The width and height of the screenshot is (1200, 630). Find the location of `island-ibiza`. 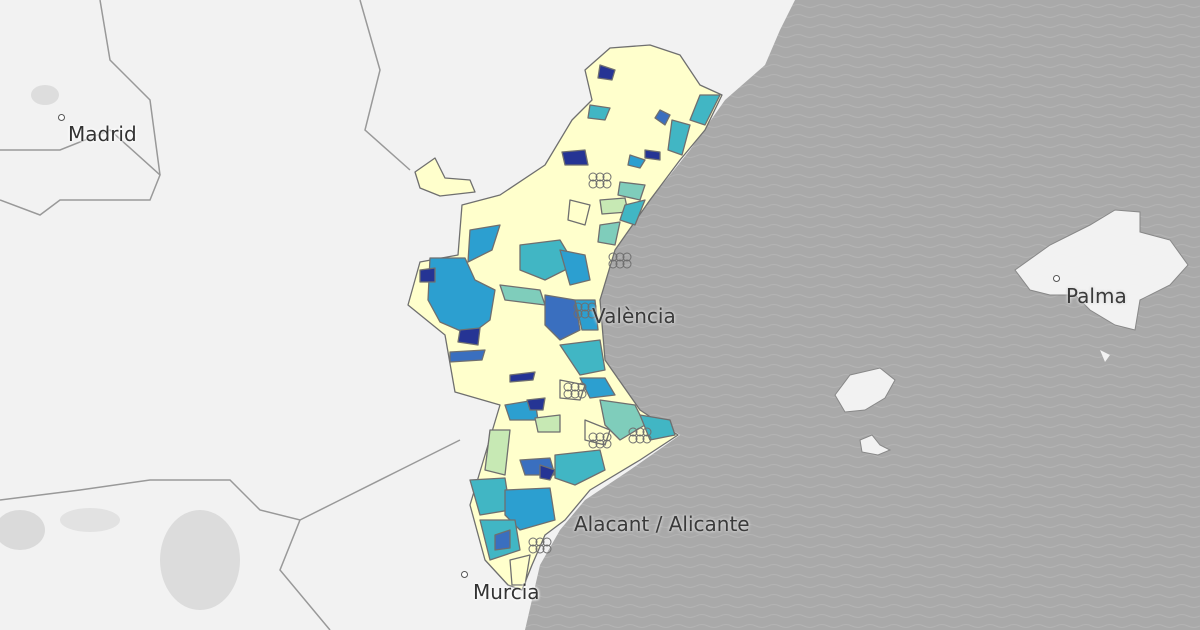

island-ibiza is located at coordinates (865, 390).